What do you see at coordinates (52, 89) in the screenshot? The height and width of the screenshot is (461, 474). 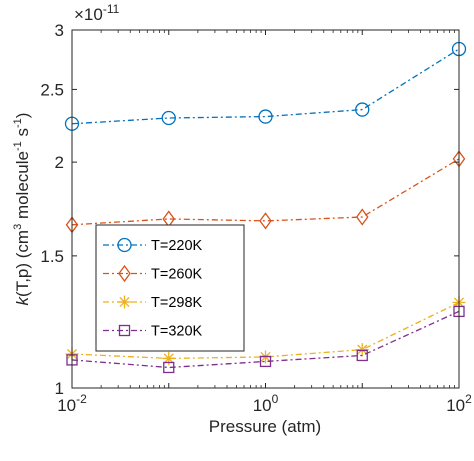 I see `y-tick-label: 2.5` at bounding box center [52, 89].